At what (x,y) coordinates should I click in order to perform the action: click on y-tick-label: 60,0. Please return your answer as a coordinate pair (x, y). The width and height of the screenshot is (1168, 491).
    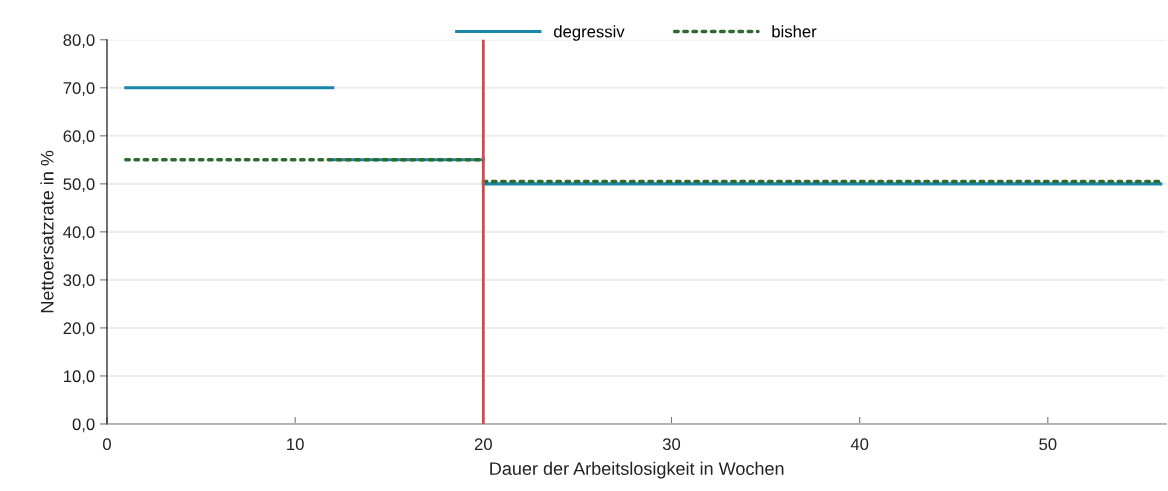
    Looking at the image, I should click on (79, 137).